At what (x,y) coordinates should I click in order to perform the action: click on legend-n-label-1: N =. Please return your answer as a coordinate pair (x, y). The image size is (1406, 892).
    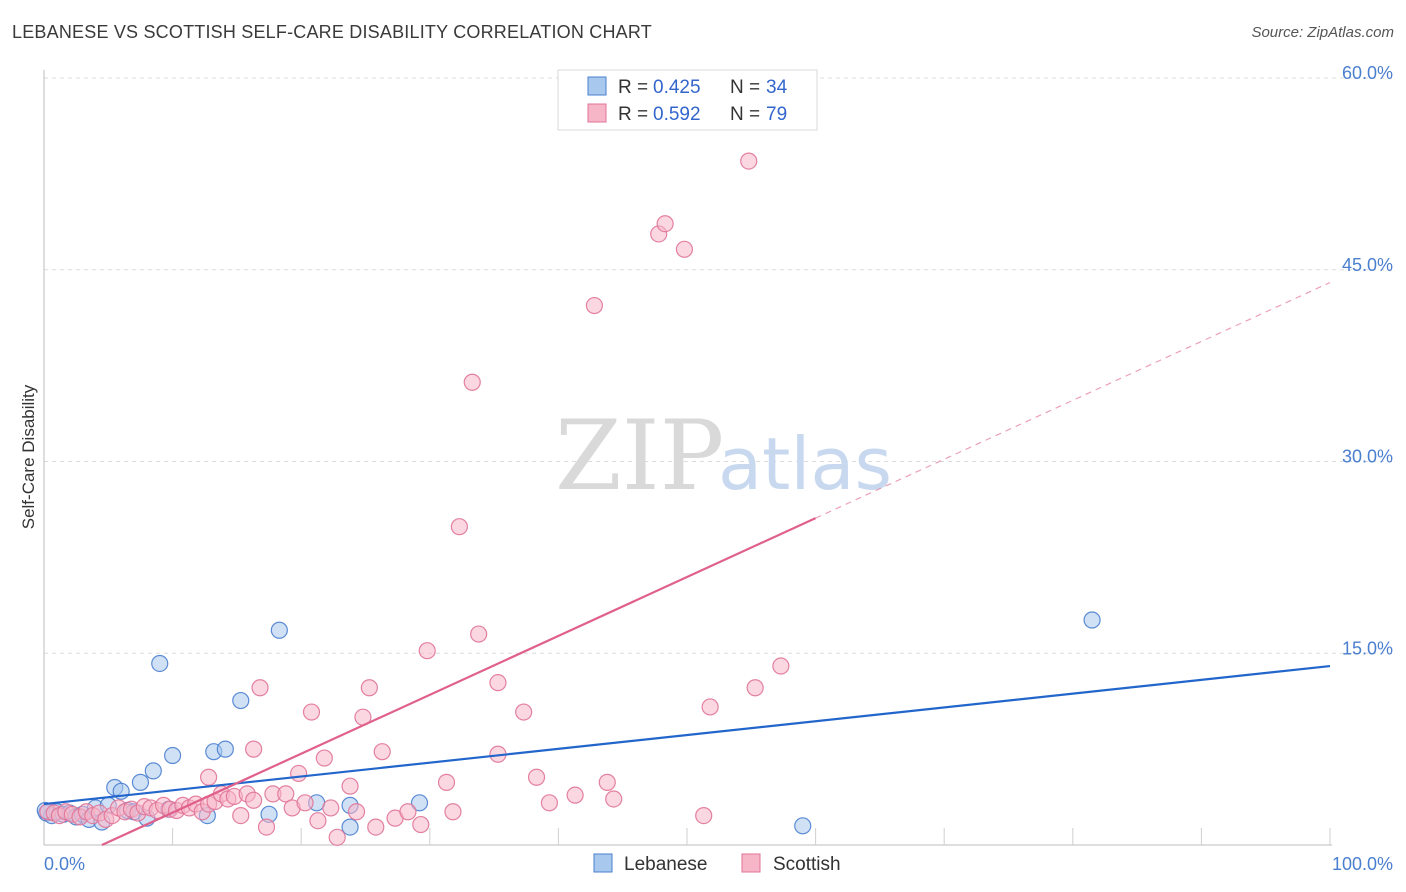
    Looking at the image, I should click on (745, 87).